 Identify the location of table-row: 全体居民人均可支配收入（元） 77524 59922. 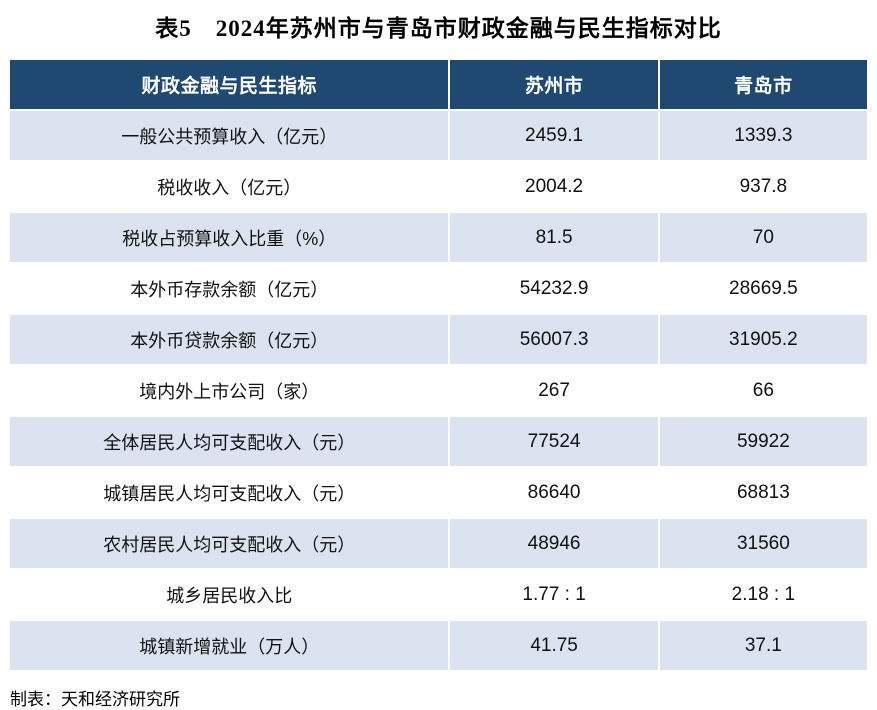
(438, 441).